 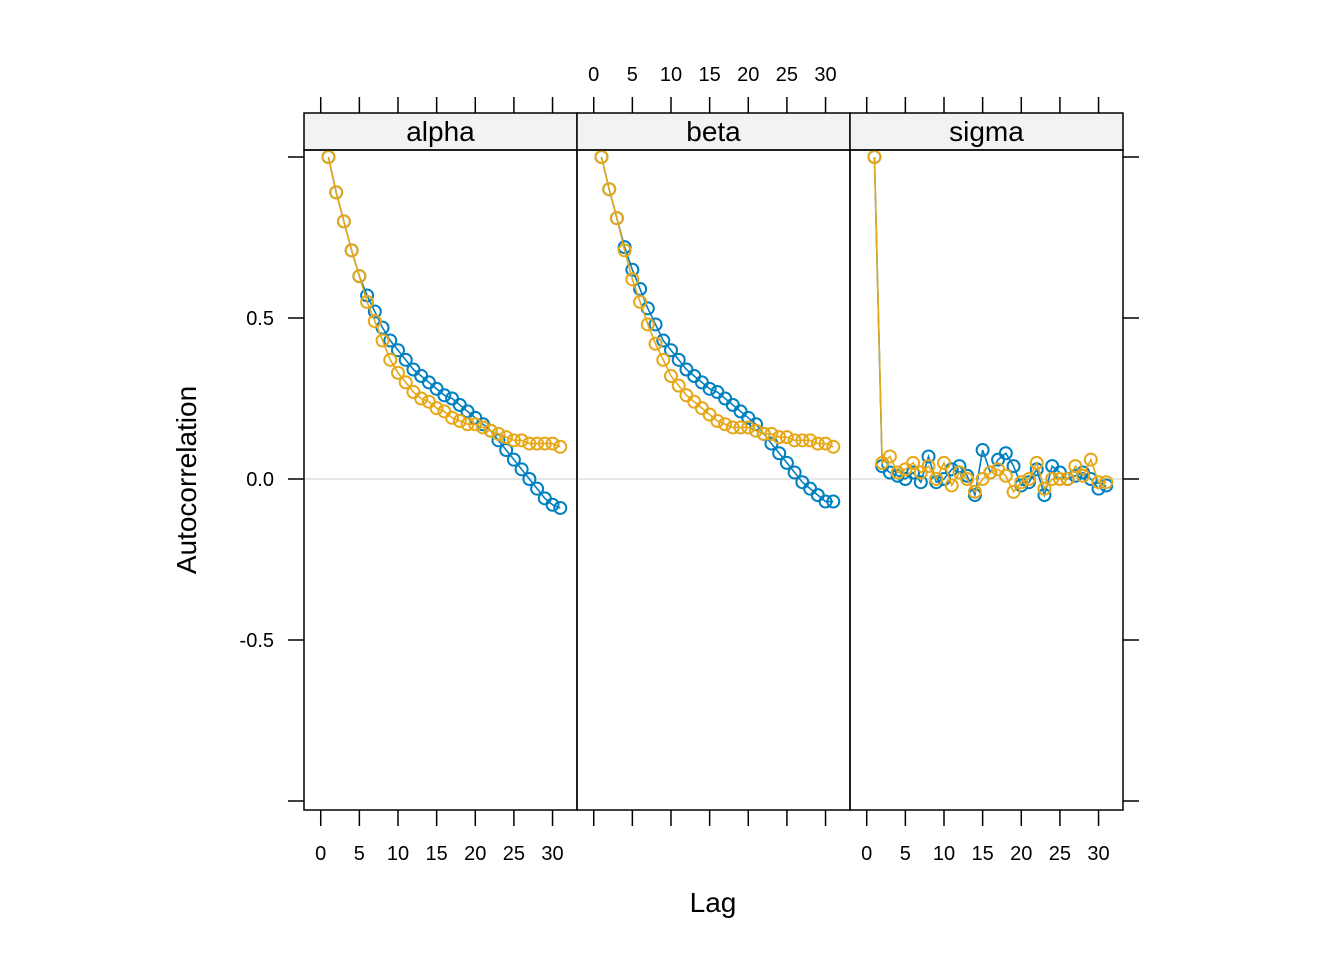 I want to click on strip-sigma, so click(x=986, y=131).